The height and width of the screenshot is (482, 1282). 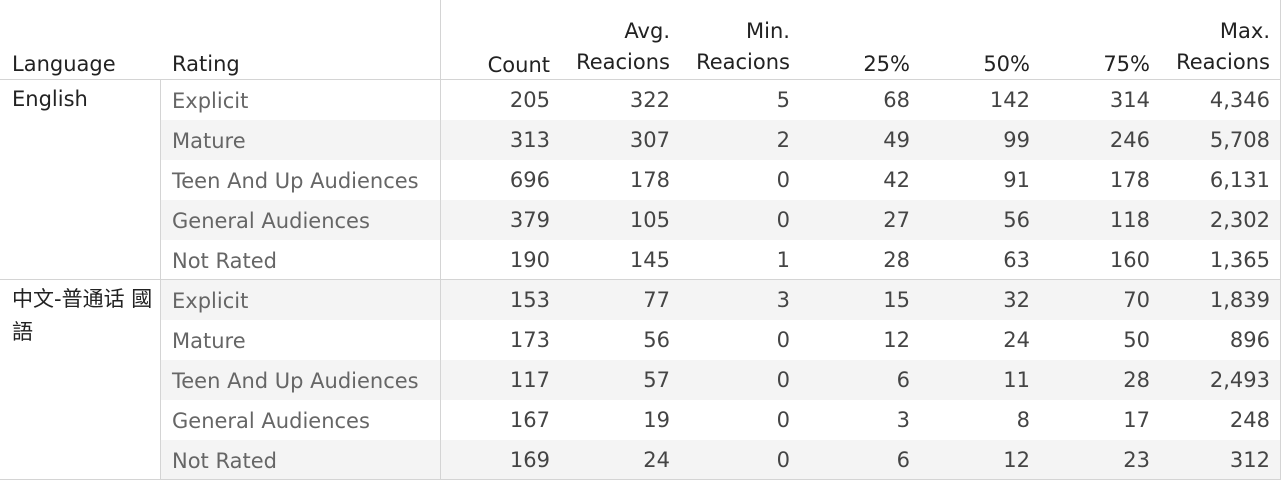 I want to click on cell-max: 4,346, so click(x=1239, y=100).